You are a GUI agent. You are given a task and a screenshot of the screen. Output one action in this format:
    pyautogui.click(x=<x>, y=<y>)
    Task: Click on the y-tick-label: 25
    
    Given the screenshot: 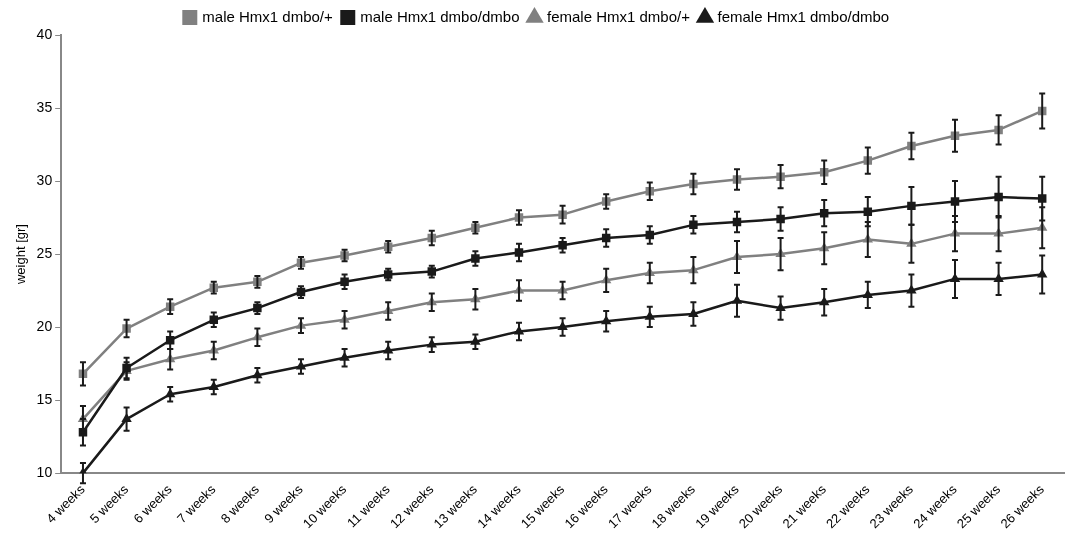 What is the action you would take?
    pyautogui.click(x=44, y=252)
    